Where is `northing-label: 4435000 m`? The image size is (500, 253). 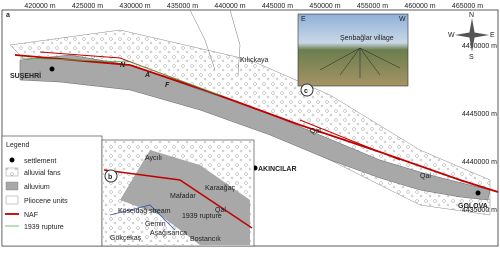
northing-label: 4435000 m is located at coordinates (479, 210).